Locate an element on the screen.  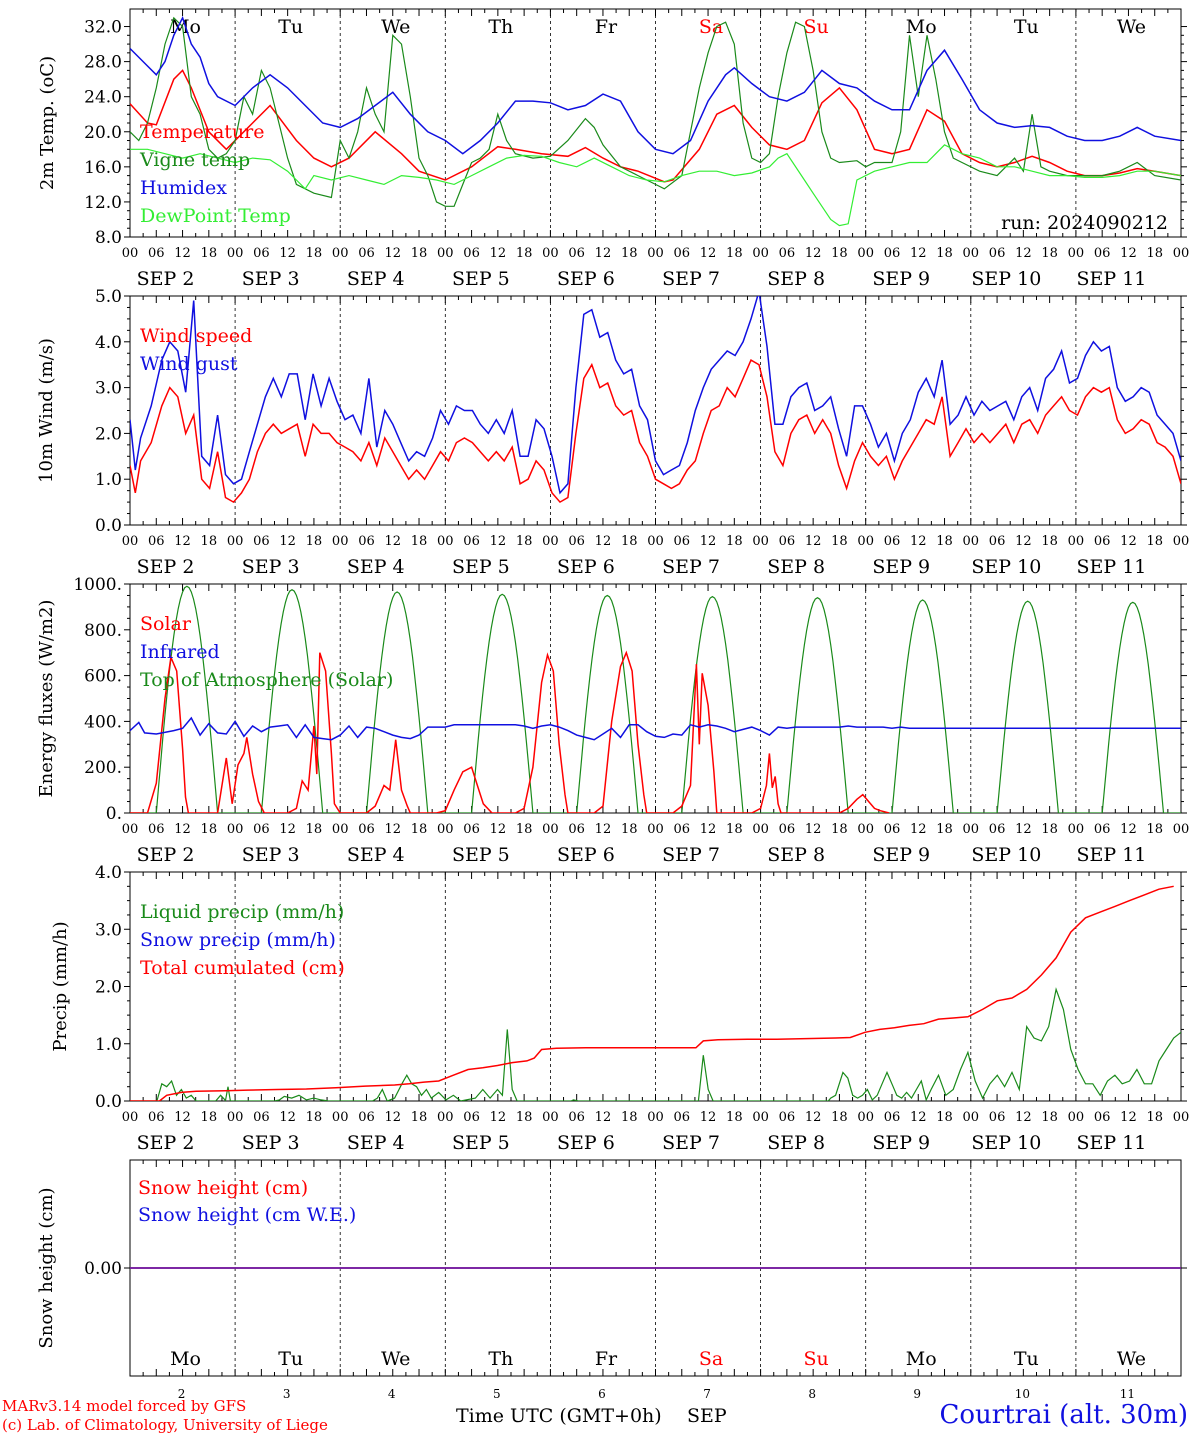
day-number-label: 9 is located at coordinates (917, 1394).